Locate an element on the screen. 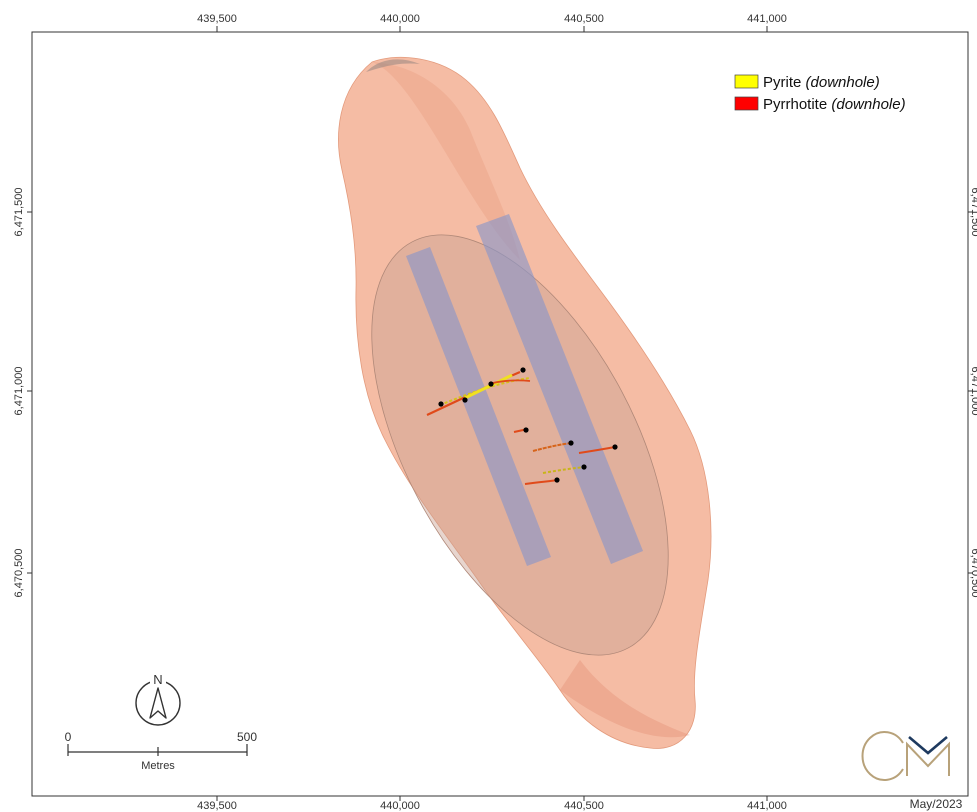 The width and height of the screenshot is (977, 812). scale-bar: 0 500 Metres is located at coordinates (161, 751).